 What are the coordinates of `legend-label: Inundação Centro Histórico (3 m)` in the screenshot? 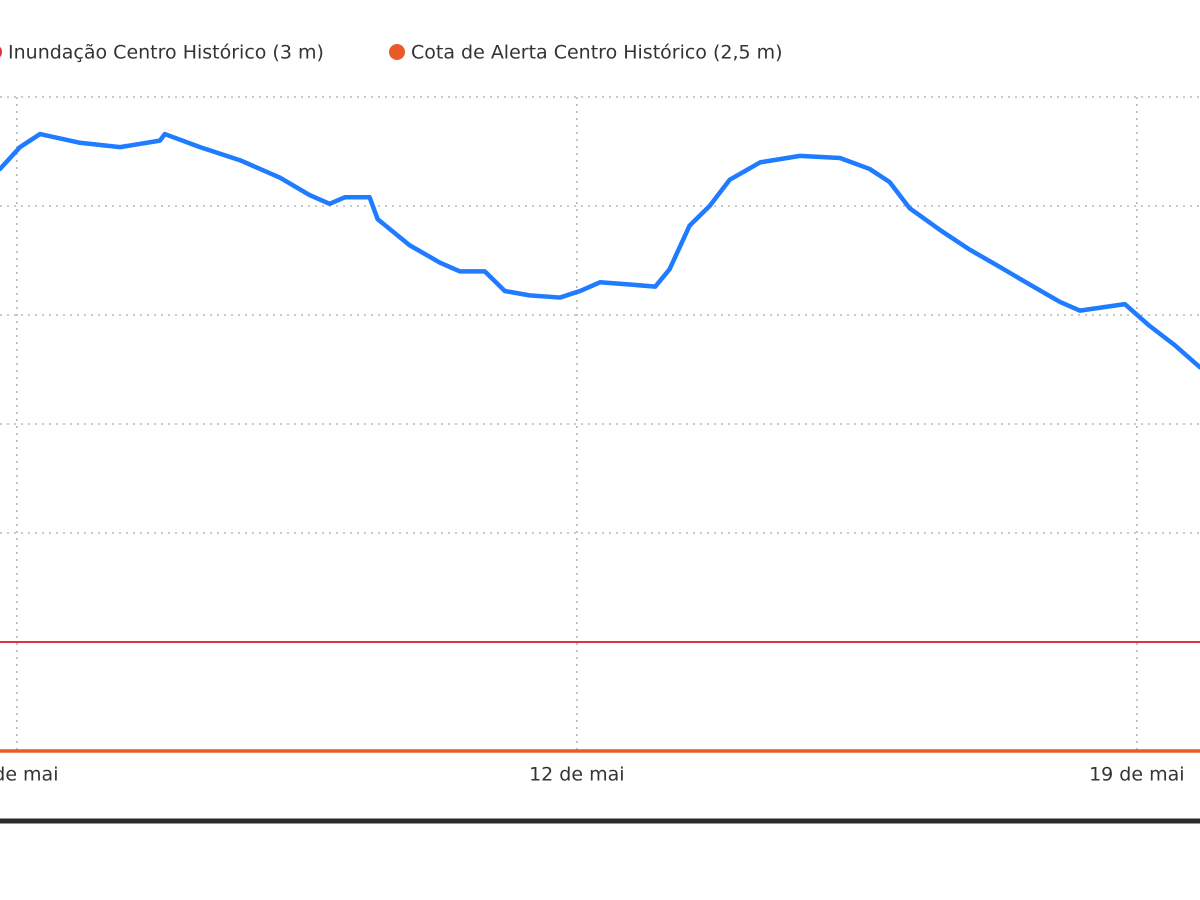 It's located at (166, 53).